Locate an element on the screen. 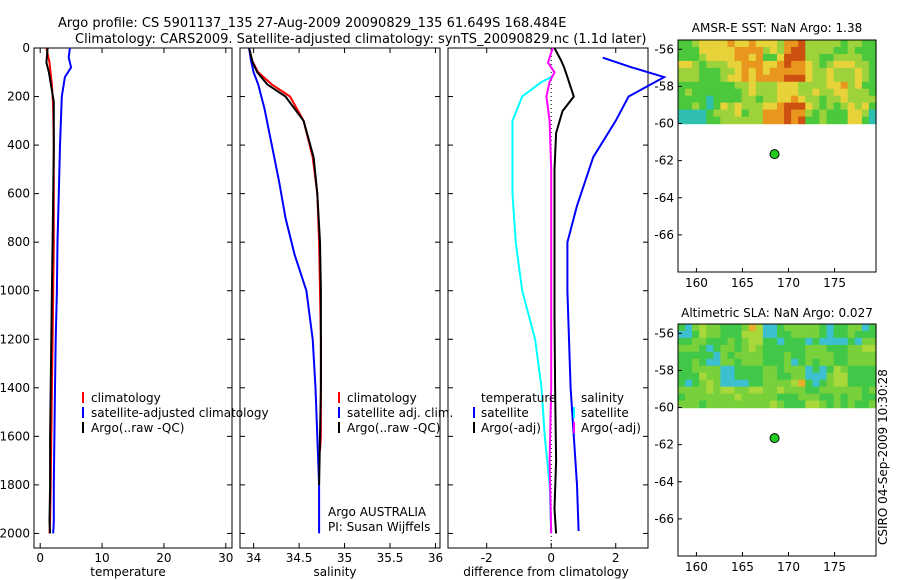 The height and width of the screenshot is (580, 900). map-y-tick-label: -62 is located at coordinates (664, 445).